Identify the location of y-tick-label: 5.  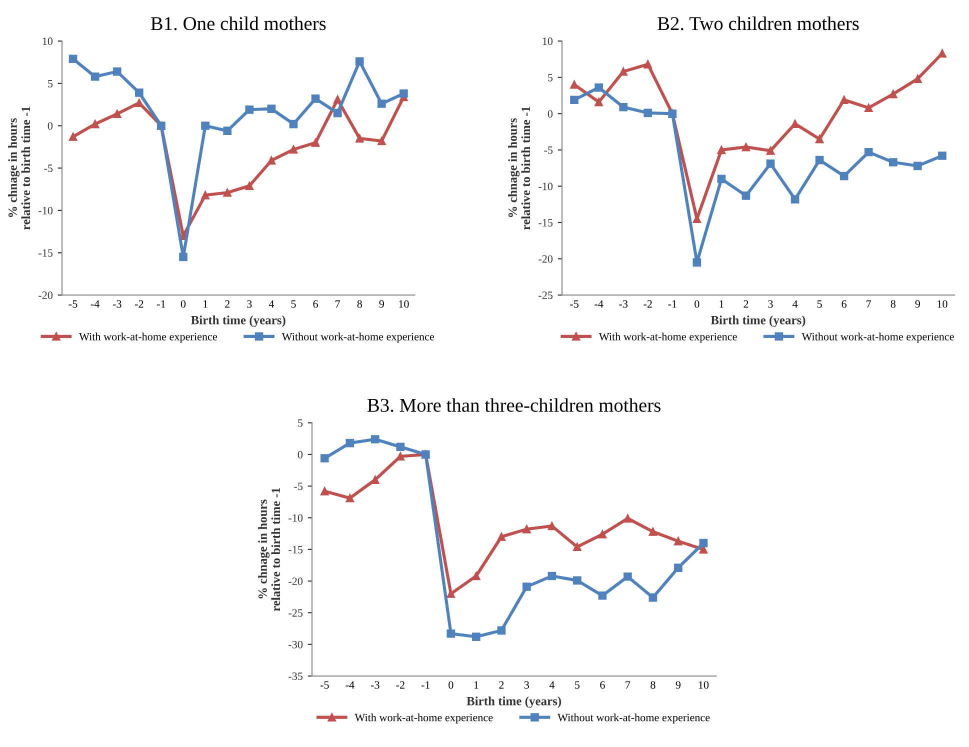
(300, 423).